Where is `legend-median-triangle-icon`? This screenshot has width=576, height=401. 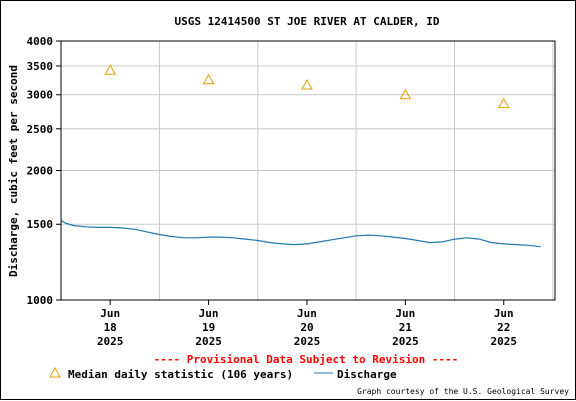 legend-median-triangle-icon is located at coordinates (55, 372).